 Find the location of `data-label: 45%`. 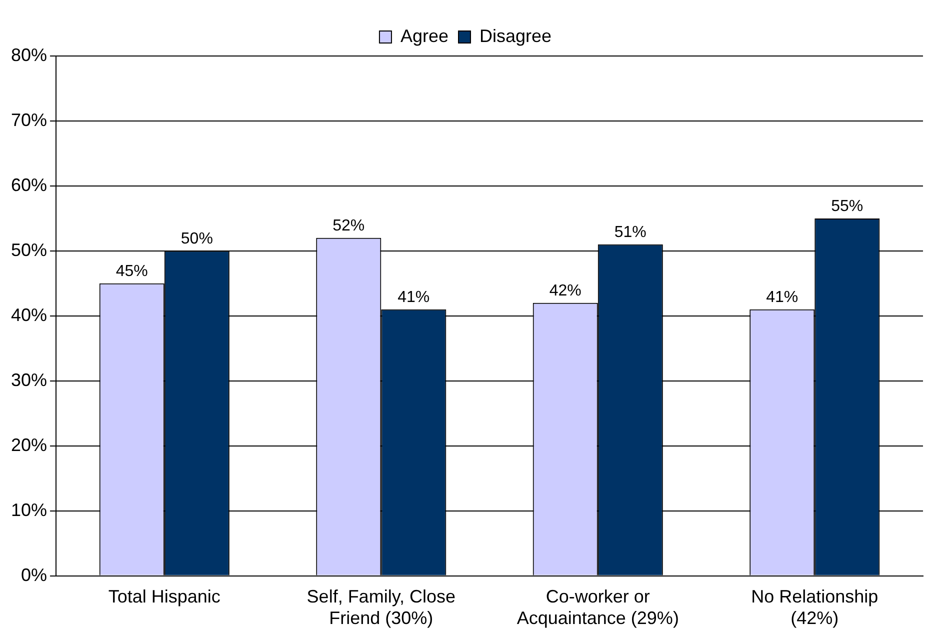

data-label: 45% is located at coordinates (132, 271).